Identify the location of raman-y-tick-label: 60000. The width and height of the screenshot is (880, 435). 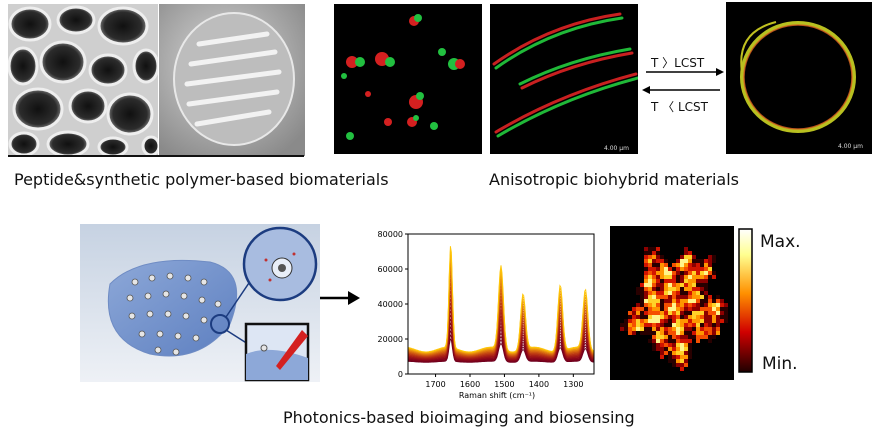
(390, 269).